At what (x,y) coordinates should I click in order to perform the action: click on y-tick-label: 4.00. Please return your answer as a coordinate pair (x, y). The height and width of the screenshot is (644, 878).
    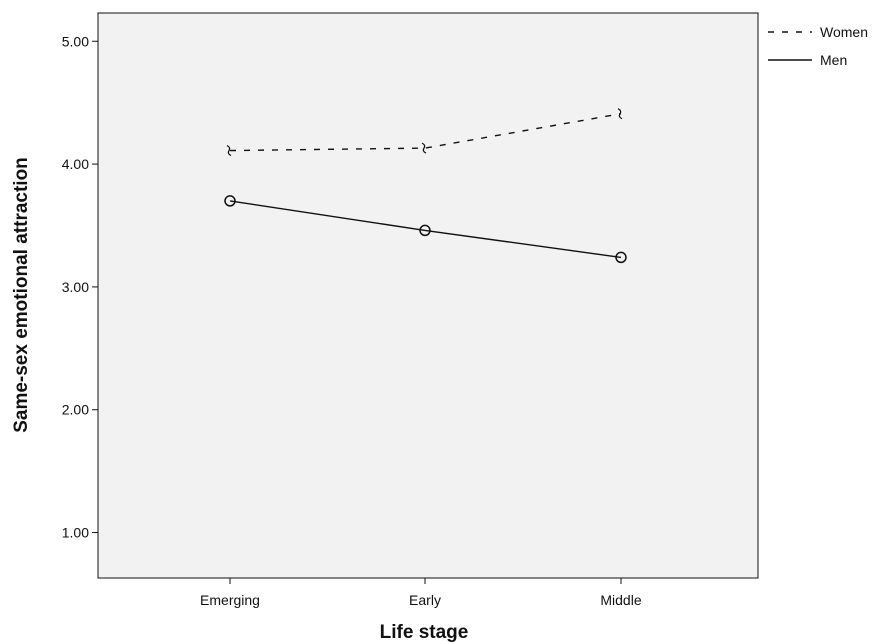
    Looking at the image, I should click on (75, 164).